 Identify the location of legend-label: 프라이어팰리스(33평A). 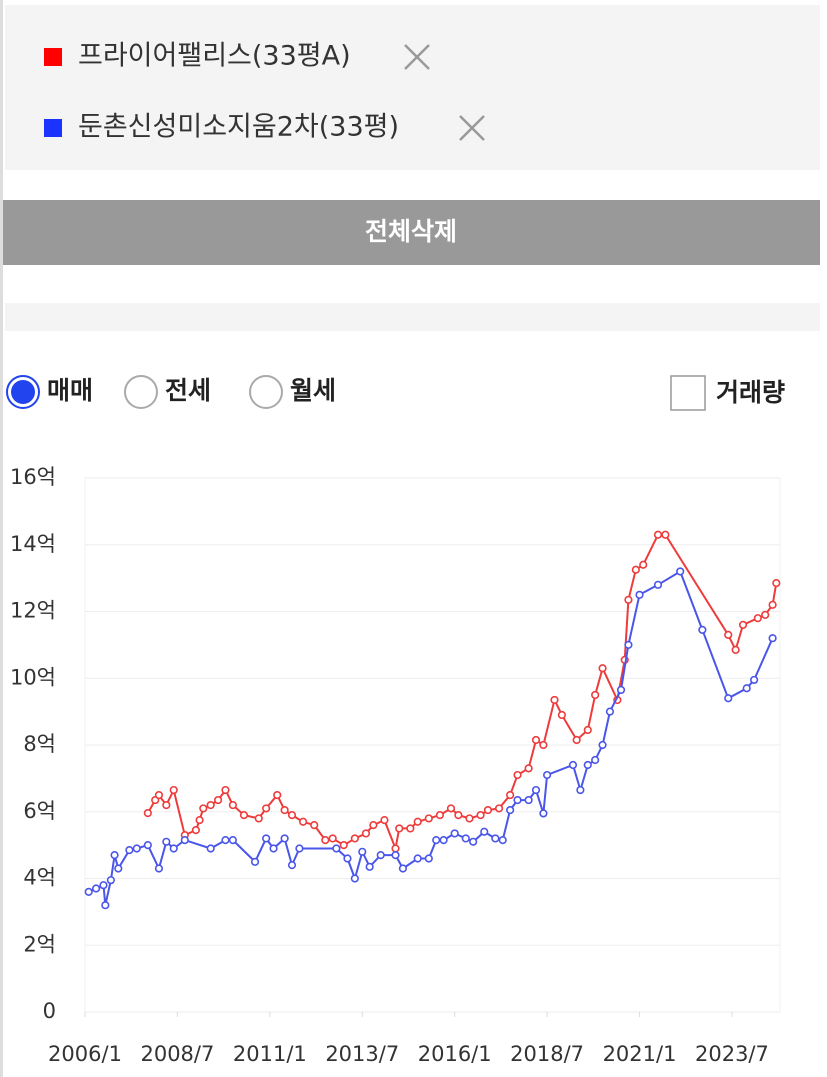
(214, 56).